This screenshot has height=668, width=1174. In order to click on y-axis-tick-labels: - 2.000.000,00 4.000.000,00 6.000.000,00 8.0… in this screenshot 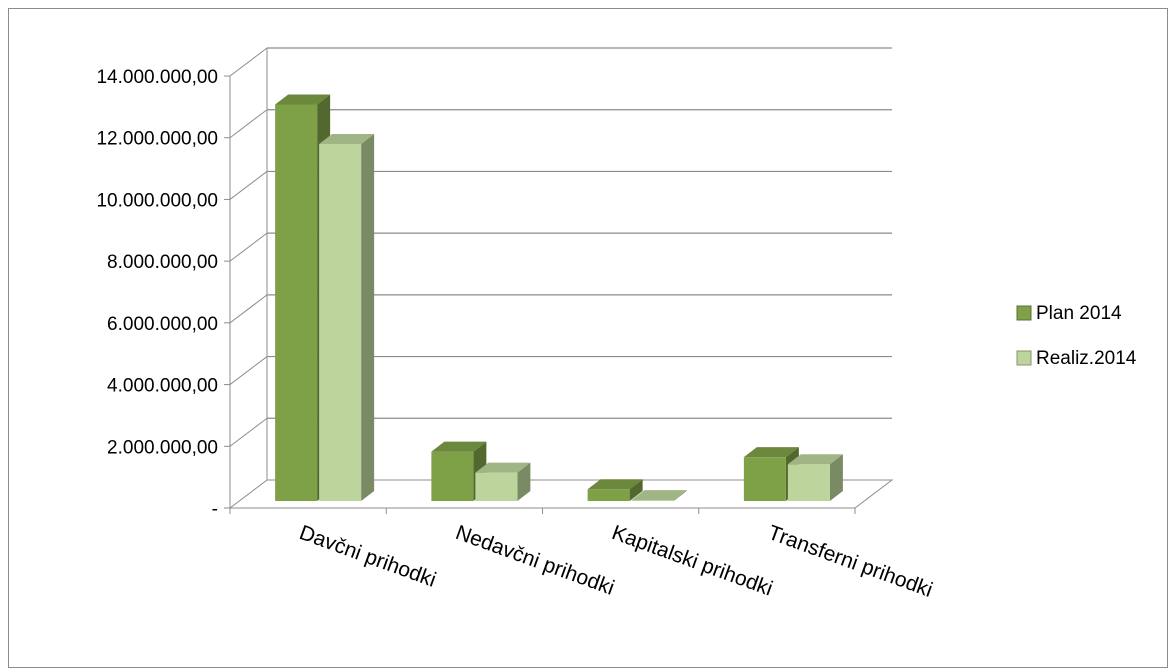, I will do `click(157, 293)`.